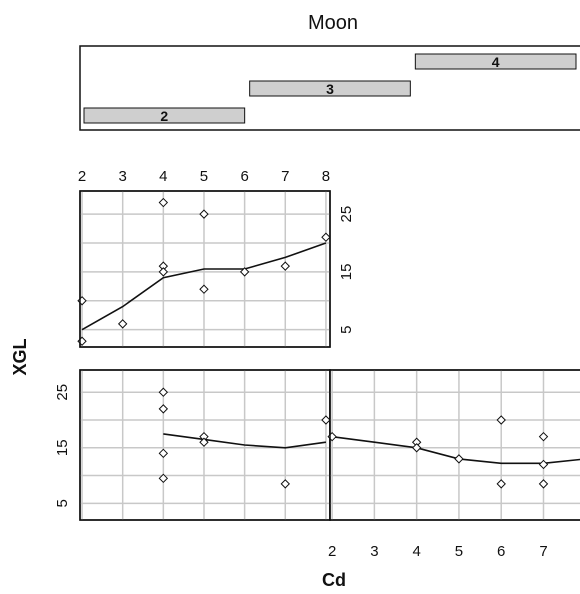 The image size is (580, 594). Describe the element at coordinates (82, 176) in the screenshot. I see `x-tick-label-top: 2` at that location.